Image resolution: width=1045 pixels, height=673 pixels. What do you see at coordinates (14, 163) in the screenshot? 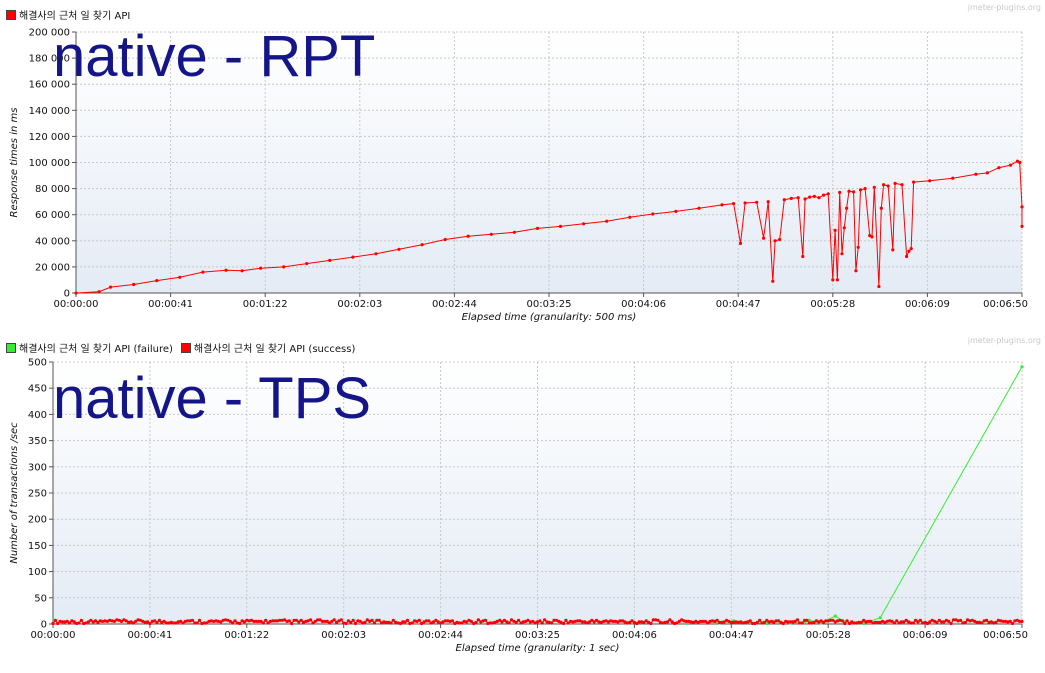
I see `y-axis-title: Response times in ms` at bounding box center [14, 163].